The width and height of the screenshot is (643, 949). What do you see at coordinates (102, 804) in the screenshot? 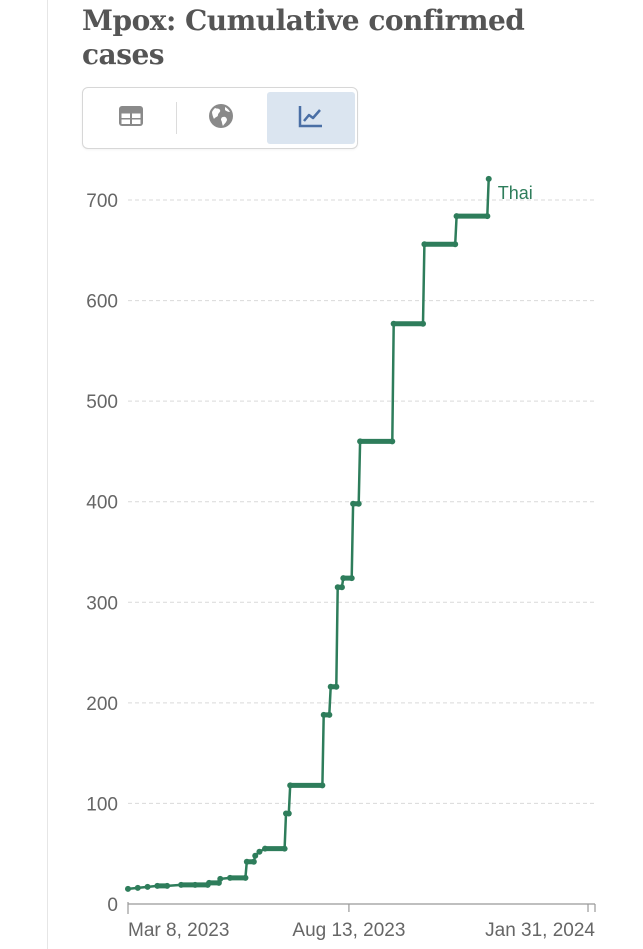
I see `y-tick-label-100: 100` at bounding box center [102, 804].